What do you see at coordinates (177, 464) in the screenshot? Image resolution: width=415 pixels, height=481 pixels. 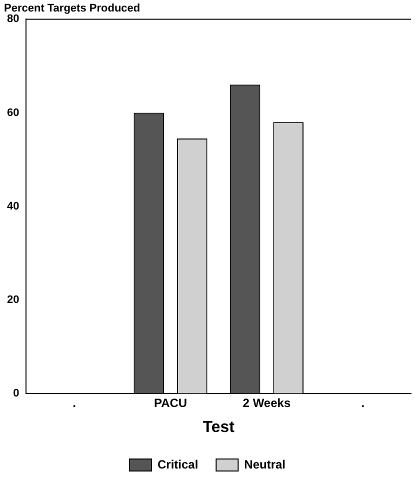 I see `legend-label: Critical` at bounding box center [177, 464].